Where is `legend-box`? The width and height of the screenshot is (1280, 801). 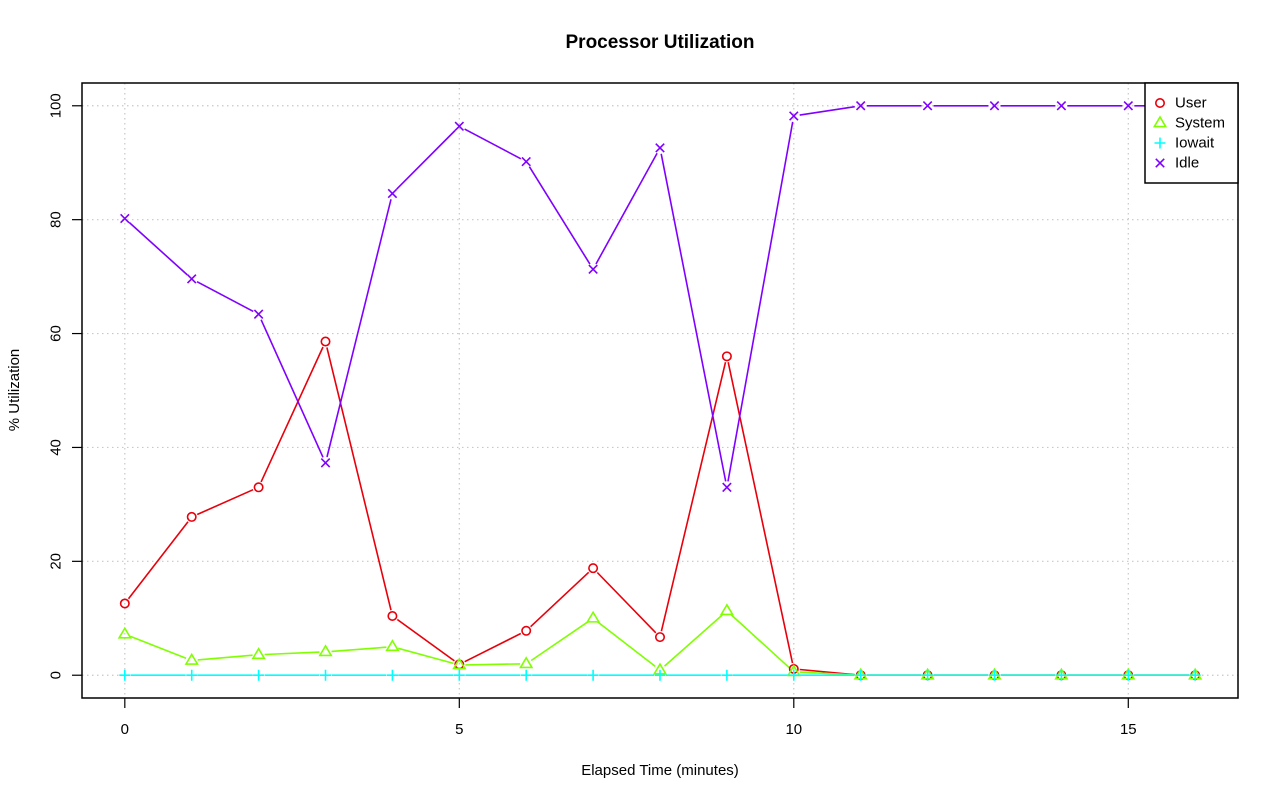 legend-box is located at coordinates (1191, 133).